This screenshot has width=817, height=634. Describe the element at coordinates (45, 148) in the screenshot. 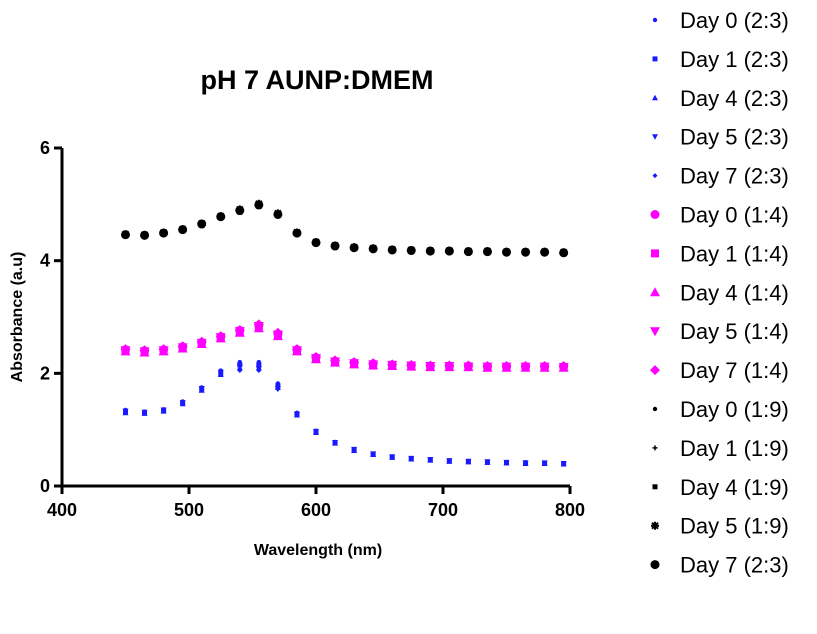

I see `y-tick-label: 6` at that location.